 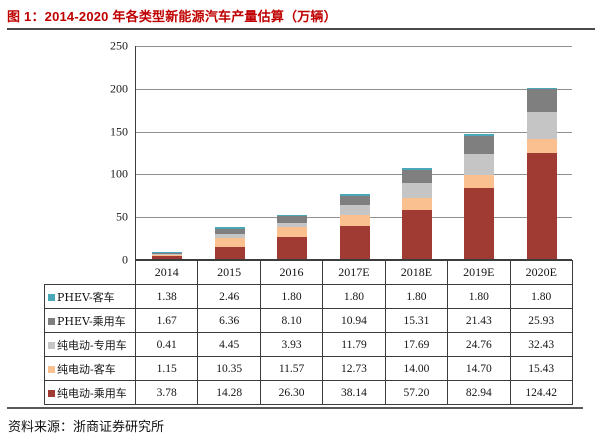 I want to click on legend-cell: PHEV-客车, so click(x=90, y=296).